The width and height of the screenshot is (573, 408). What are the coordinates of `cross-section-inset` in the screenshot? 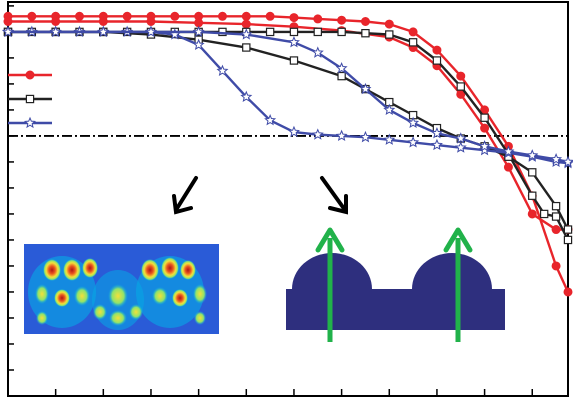 It's located at (395, 284).